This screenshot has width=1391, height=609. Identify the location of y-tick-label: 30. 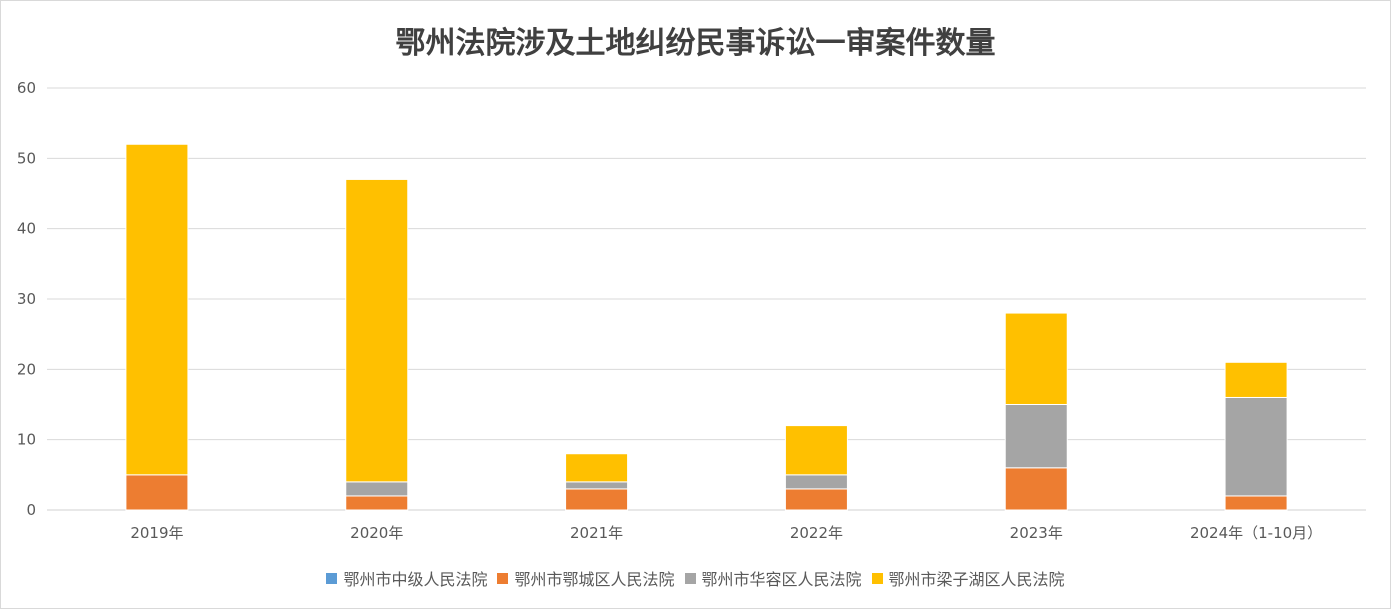
(26, 299).